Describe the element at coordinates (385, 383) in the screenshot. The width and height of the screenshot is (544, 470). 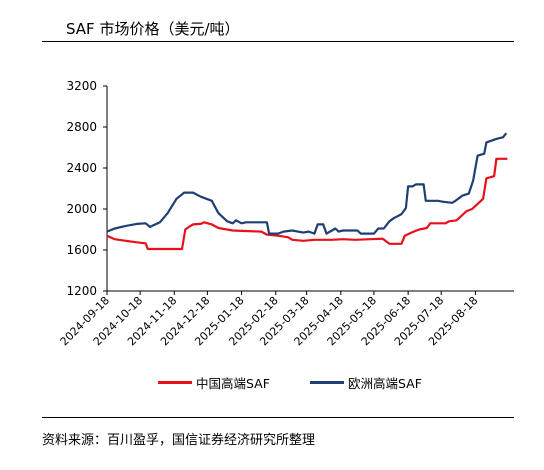
I see `legend-label-europe: 欧洲高端SAF` at that location.